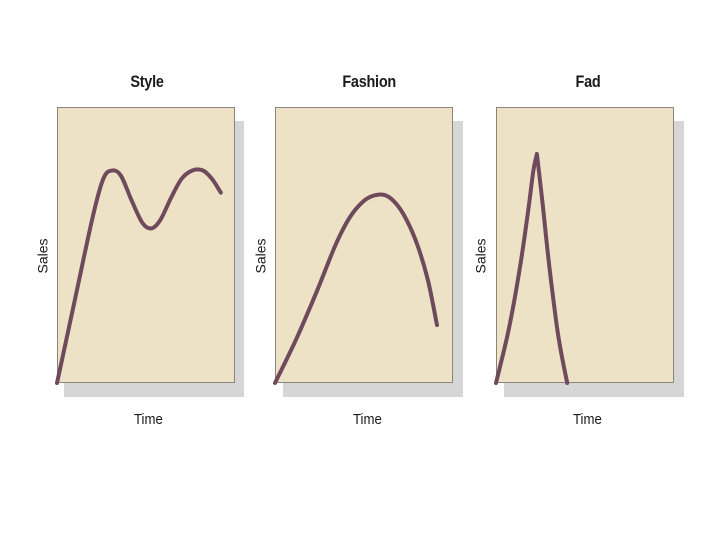 The height and width of the screenshot is (540, 720). I want to click on chart-title: Style, so click(147, 81).